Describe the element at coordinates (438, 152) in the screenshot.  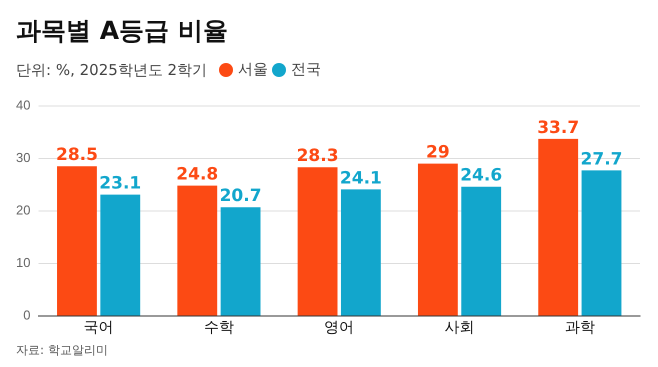
I see `data-label: 29` at that location.